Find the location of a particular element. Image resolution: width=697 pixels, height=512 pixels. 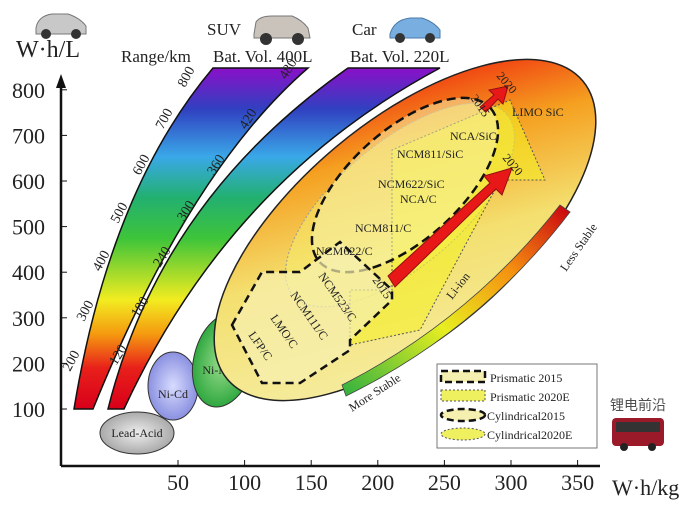

ncm811-c-label: NCM811/C is located at coordinates (383, 228).